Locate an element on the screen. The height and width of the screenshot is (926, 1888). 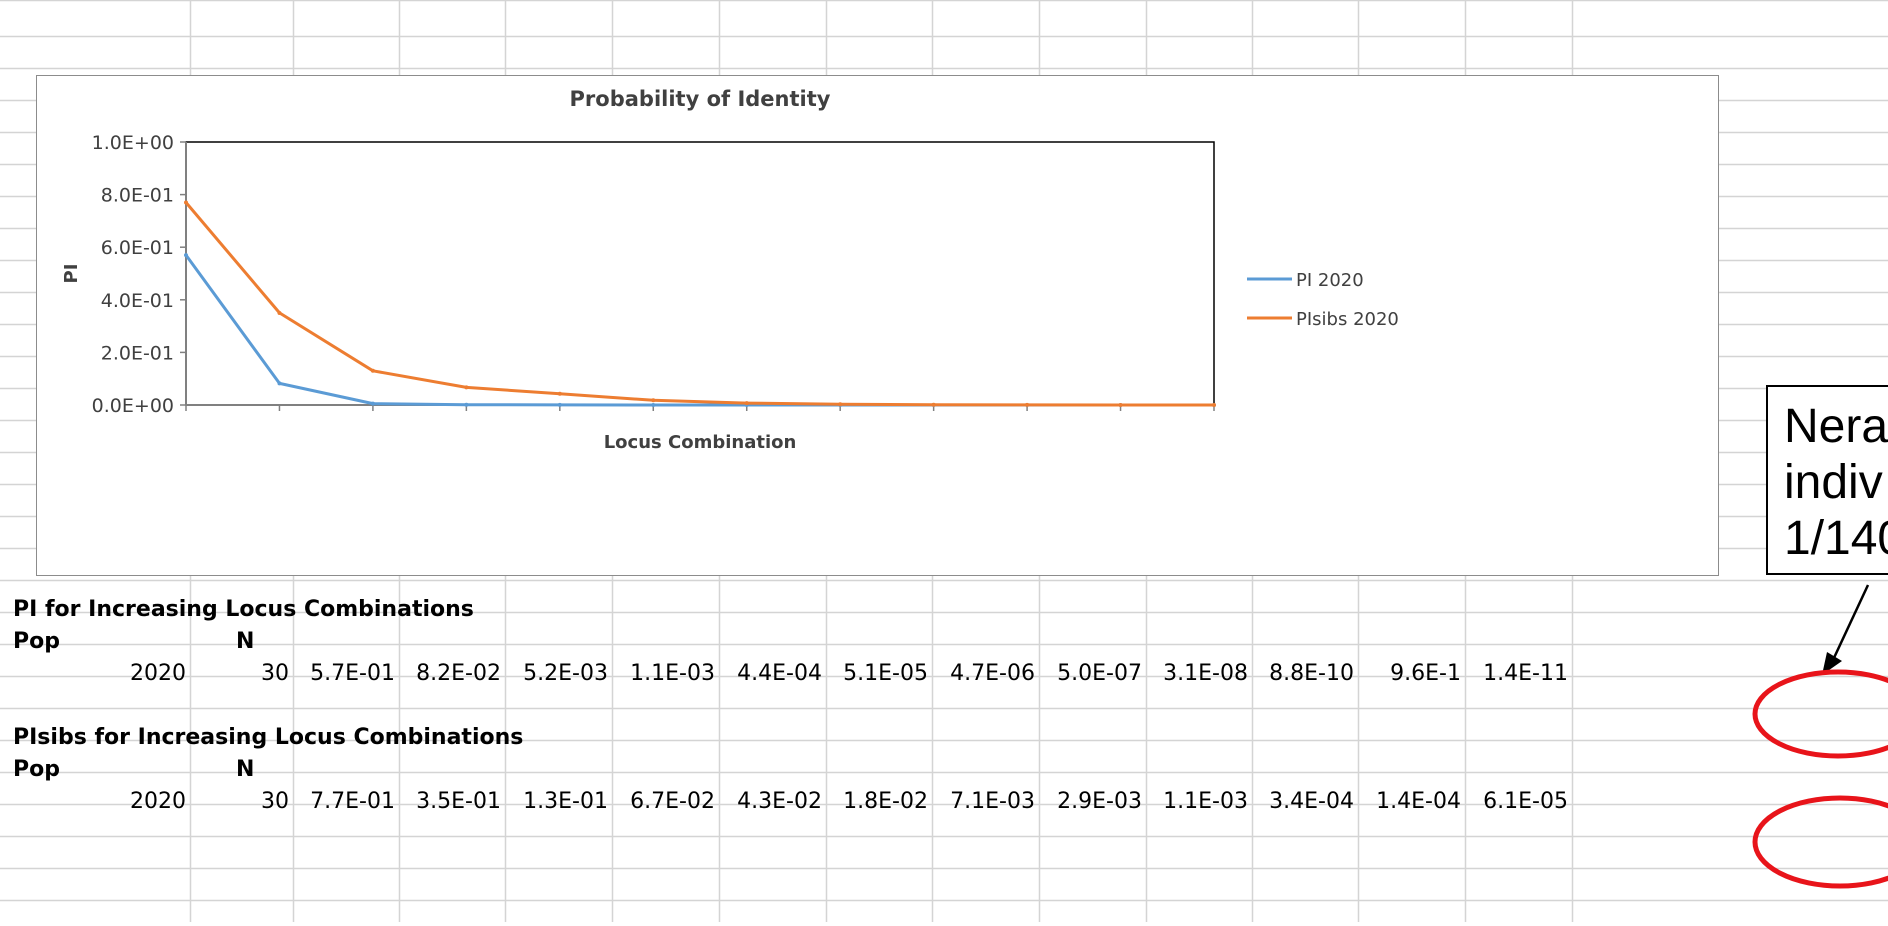
pisibs-value-cell: 6.7E-02 is located at coordinates (672, 801).